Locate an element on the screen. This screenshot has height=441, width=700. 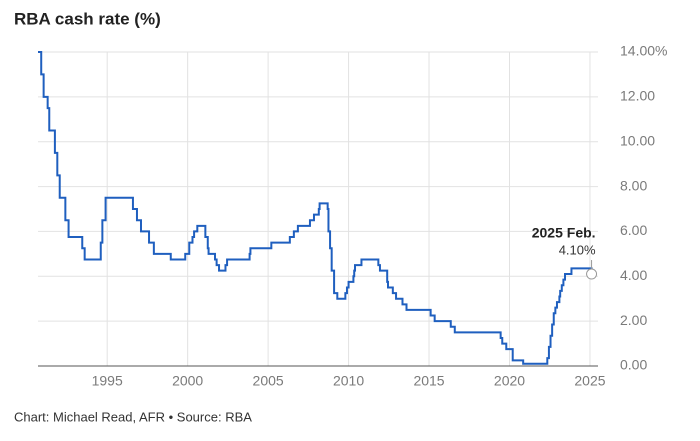
y-tick-label: 4.00 is located at coordinates (633, 275).